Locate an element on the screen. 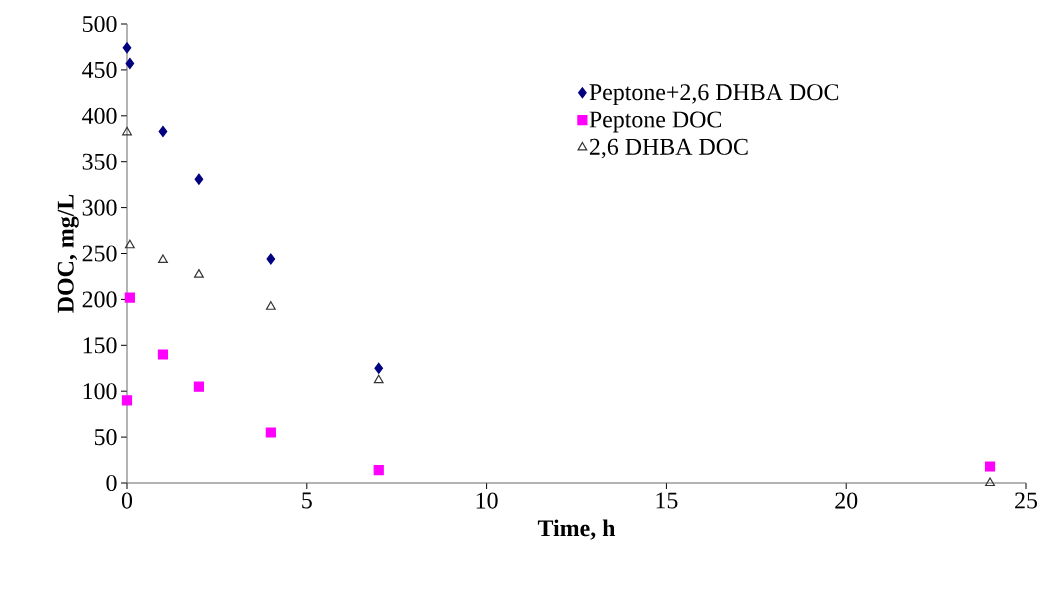 The height and width of the screenshot is (599, 1051). y-tick-label: 250 is located at coordinates (99, 253).